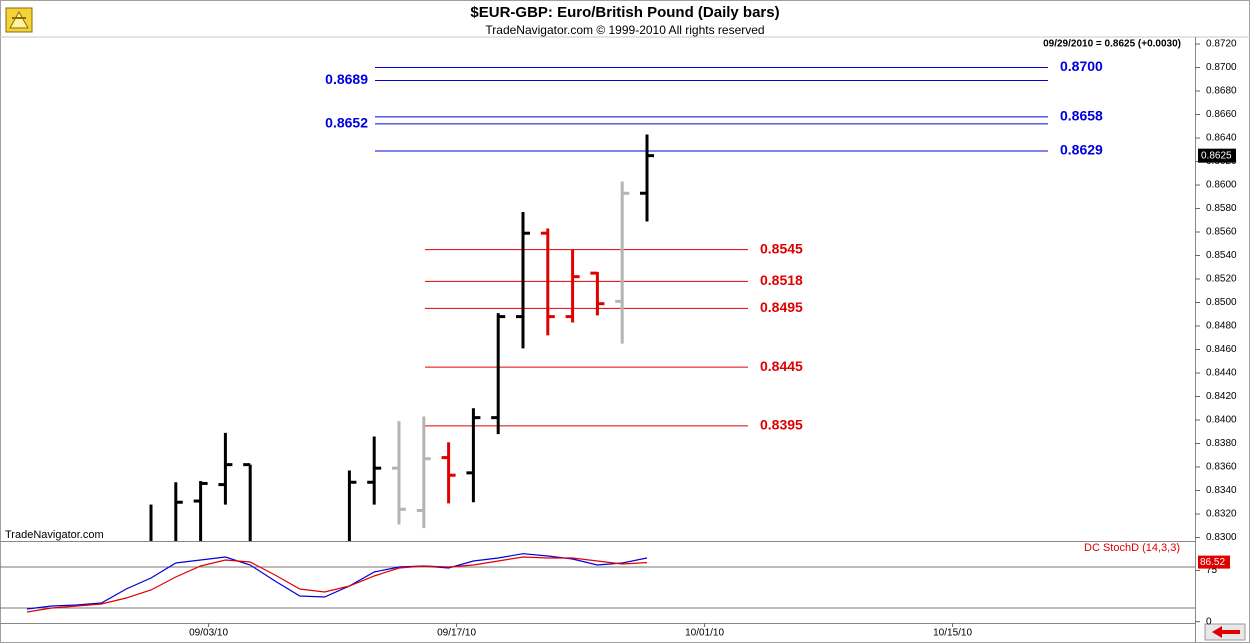 The width and height of the screenshot is (1250, 643). What do you see at coordinates (1221, 279) in the screenshot?
I see `y-tick-label: 0.8520` at bounding box center [1221, 279].